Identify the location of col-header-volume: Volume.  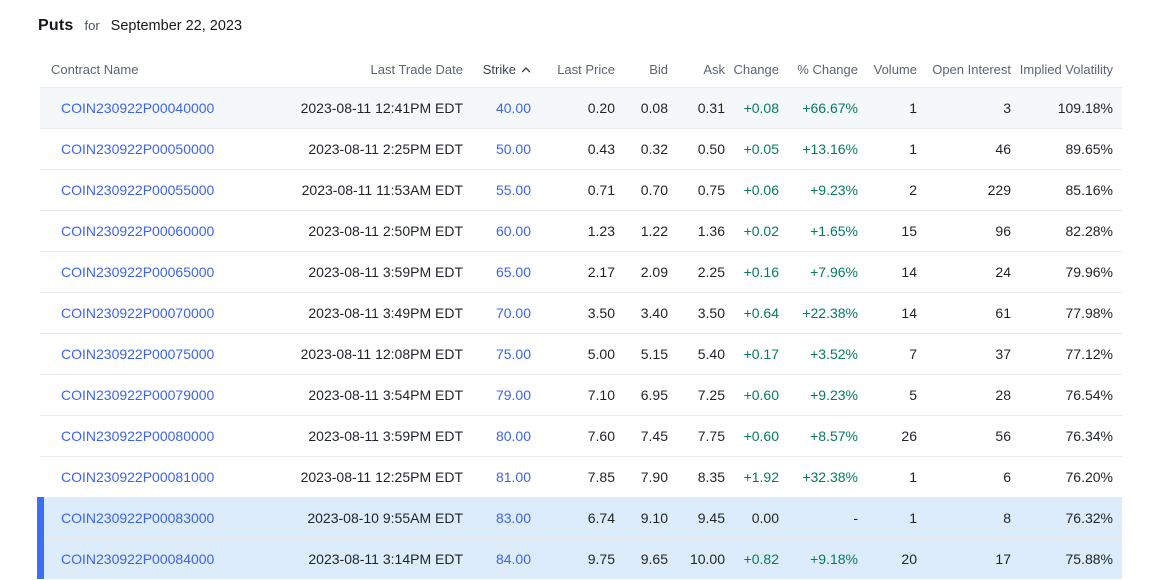
(895, 69).